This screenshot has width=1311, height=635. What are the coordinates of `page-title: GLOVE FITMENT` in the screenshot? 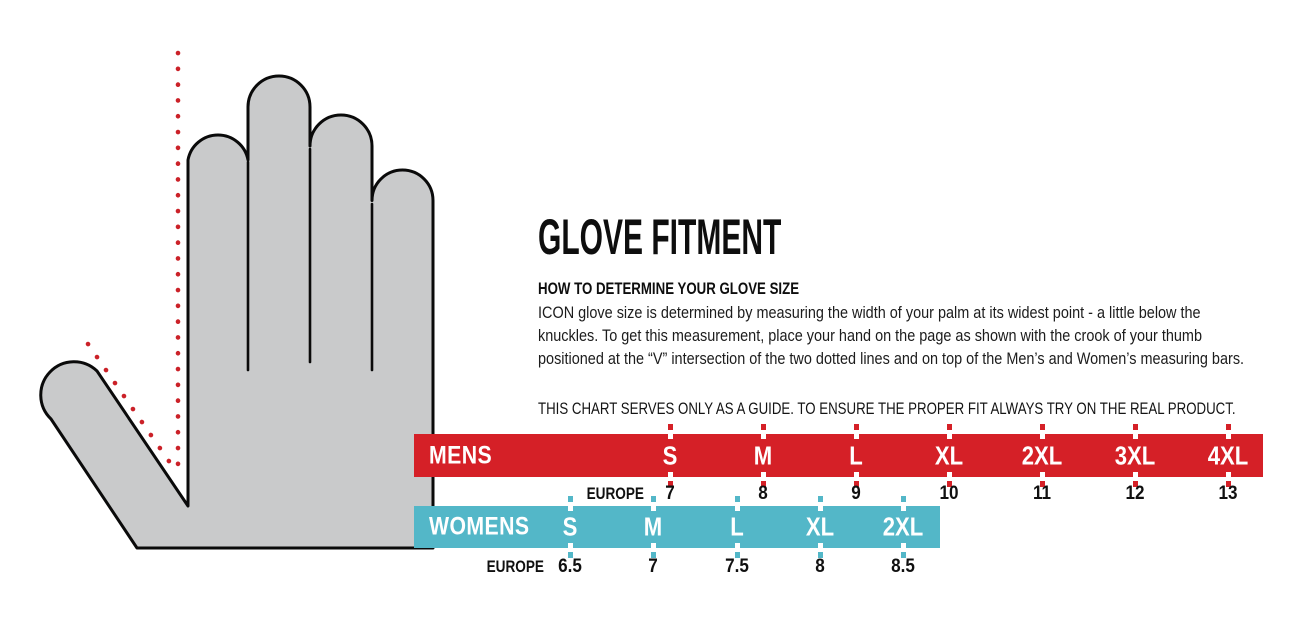 It's located at (660, 237).